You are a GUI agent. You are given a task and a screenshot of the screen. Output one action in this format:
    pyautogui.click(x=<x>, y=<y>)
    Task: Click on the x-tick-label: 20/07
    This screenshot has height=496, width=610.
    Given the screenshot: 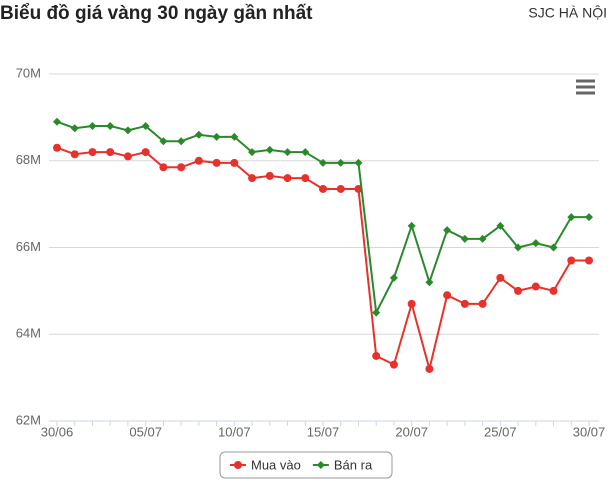 What is the action you would take?
    pyautogui.click(x=411, y=431)
    